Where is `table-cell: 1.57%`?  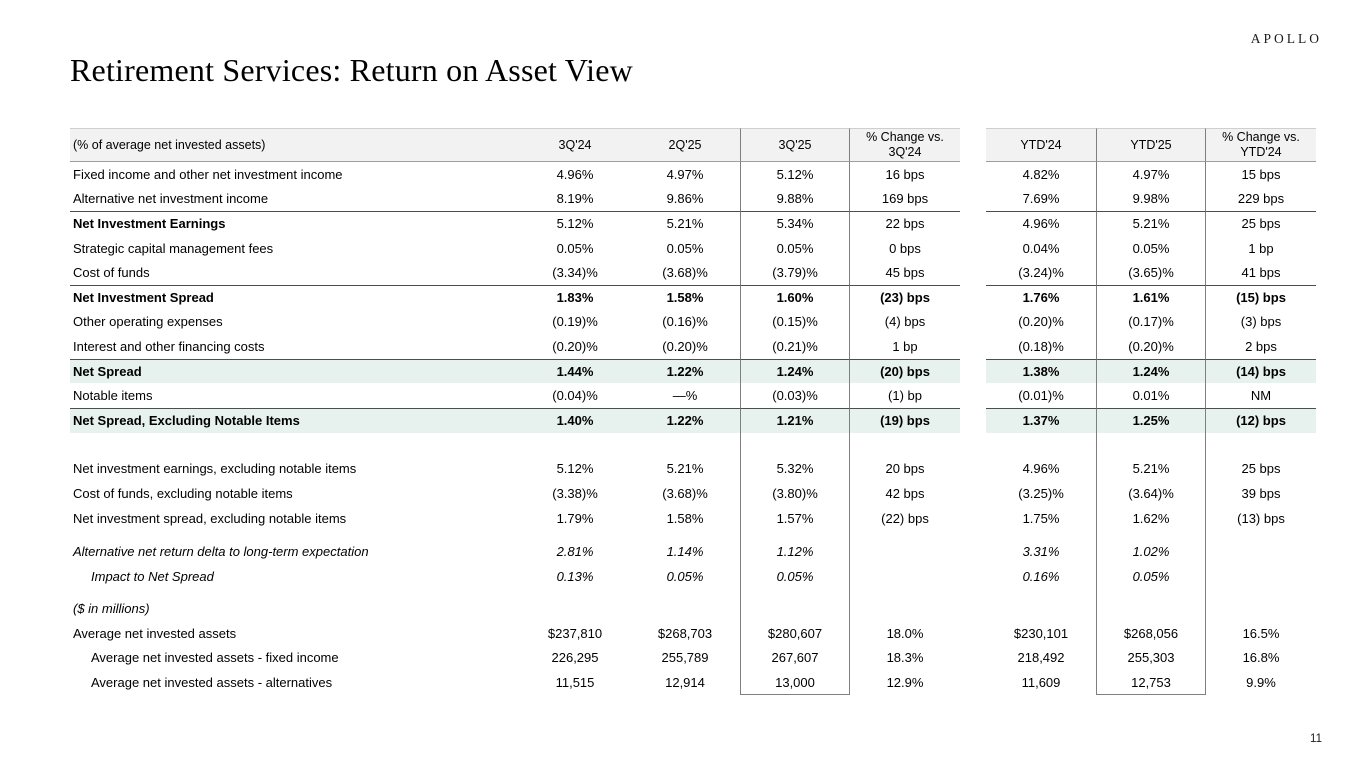 table-cell: 1.57% is located at coordinates (795, 518).